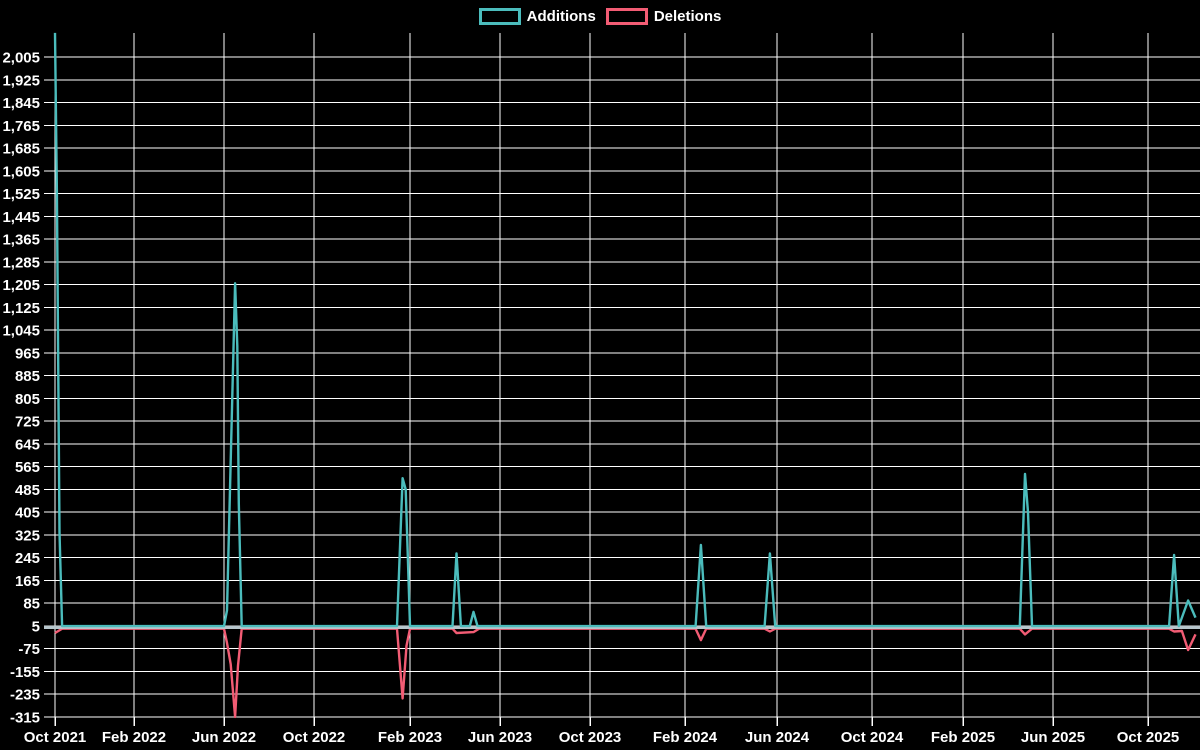 This screenshot has height=750, width=1200. I want to click on y-tick-label: 1,285, so click(21, 262).